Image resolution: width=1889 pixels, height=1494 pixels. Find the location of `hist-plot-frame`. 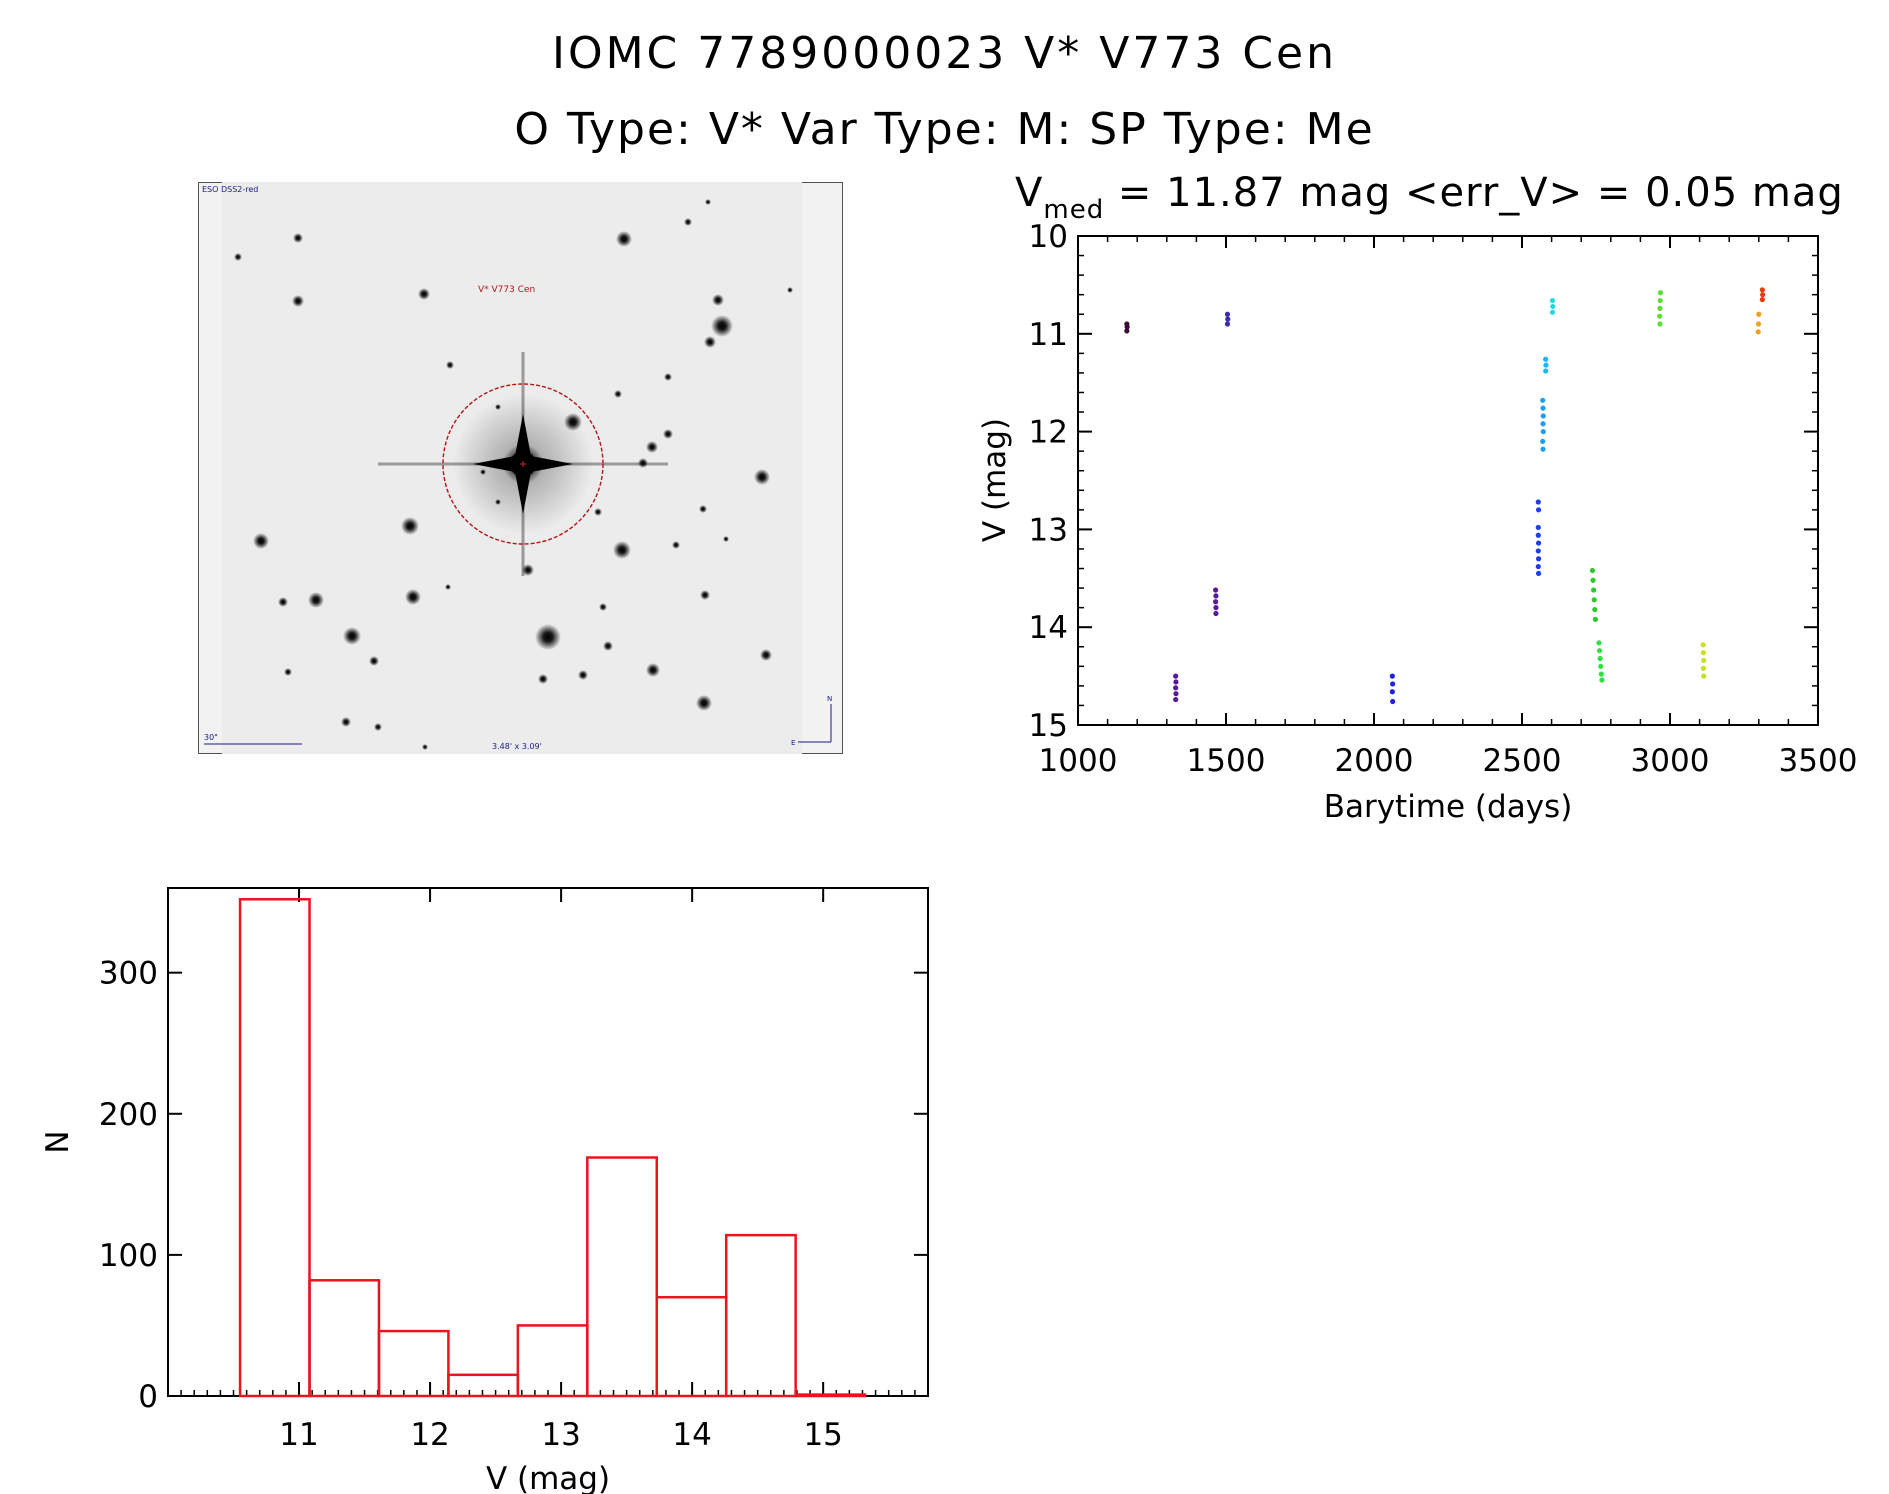

hist-plot-frame is located at coordinates (548, 1142).